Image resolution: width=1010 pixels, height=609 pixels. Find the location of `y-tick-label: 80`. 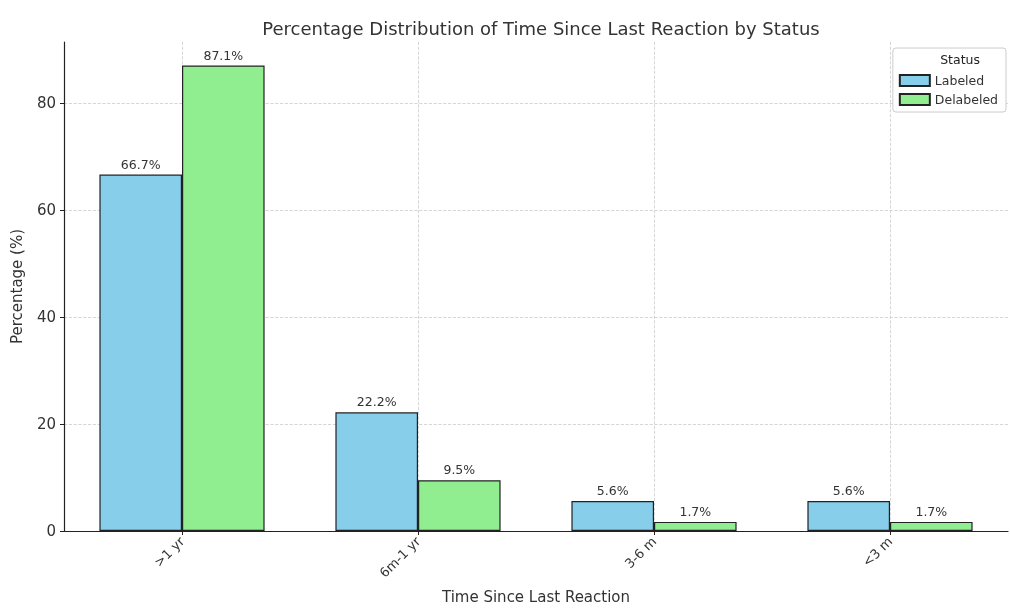

y-tick-label: 80 is located at coordinates (46, 103).